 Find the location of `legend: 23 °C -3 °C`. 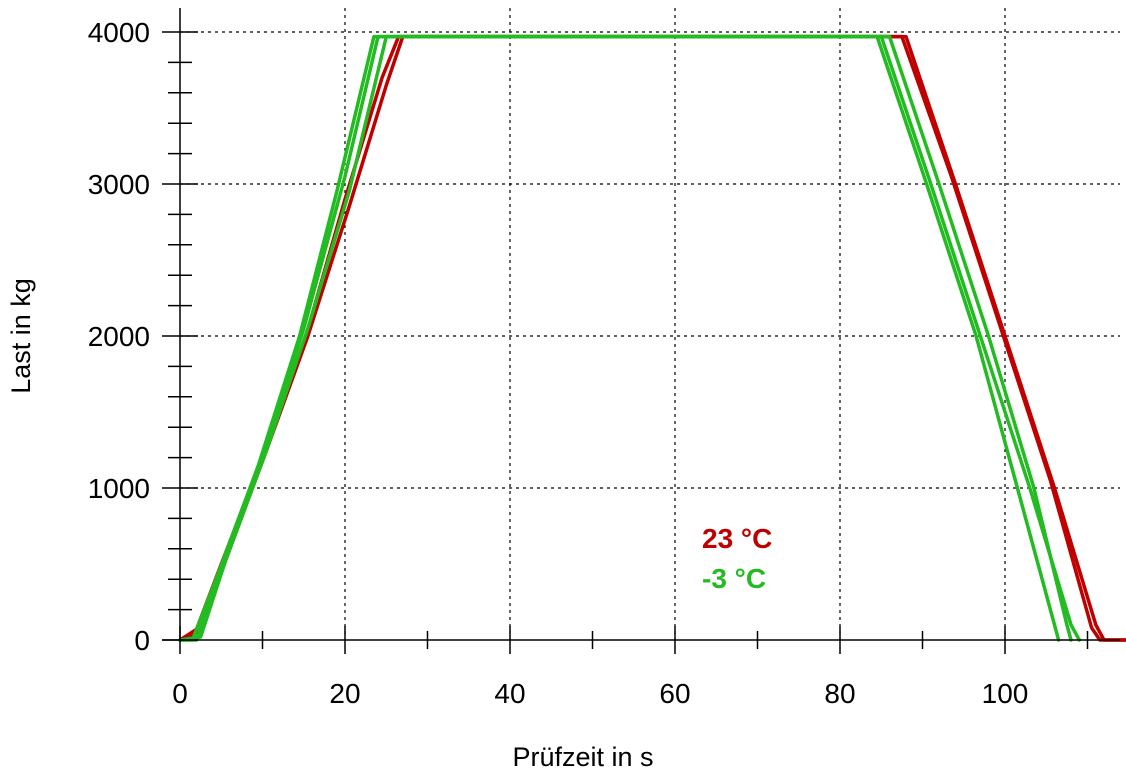

legend: 23 °C -3 °C is located at coordinates (737, 558).